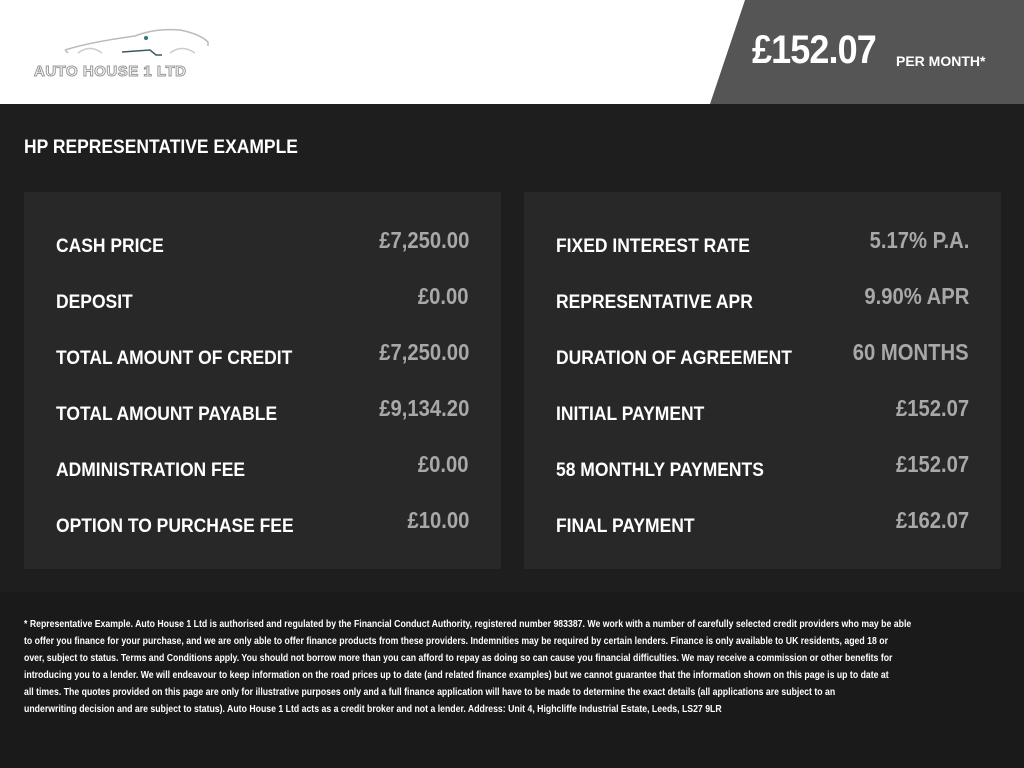 This screenshot has width=1024, height=768. I want to click on finance-row: TOTAL AMOUNT OF CREDIT £7,250.00, so click(262, 354).